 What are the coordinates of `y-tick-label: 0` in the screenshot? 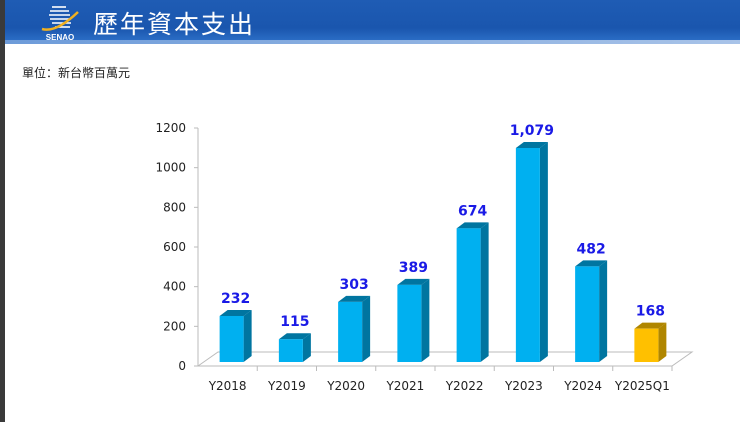 It's located at (182, 366).